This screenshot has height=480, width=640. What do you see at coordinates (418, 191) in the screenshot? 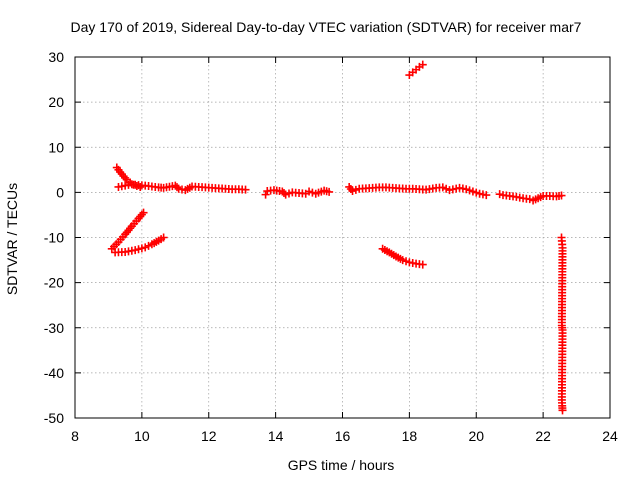
I see `series-arc-afternoon` at bounding box center [418, 191].